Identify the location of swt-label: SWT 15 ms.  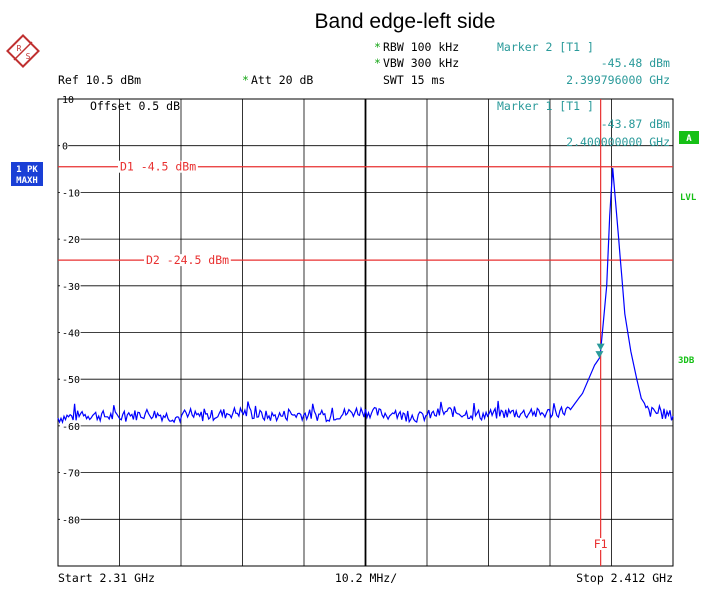
(414, 80).